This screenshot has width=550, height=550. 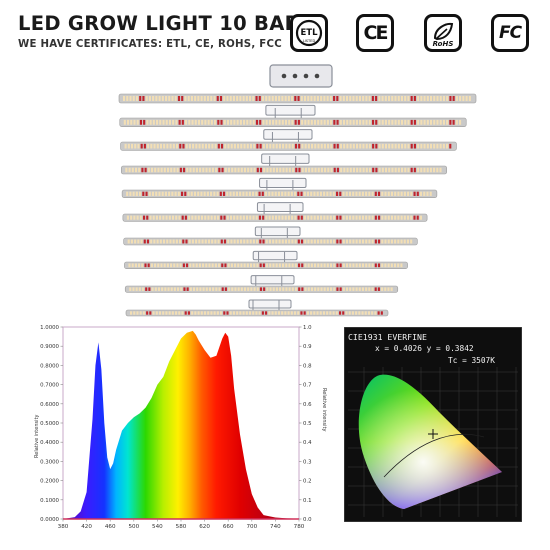 I want to click on x-tick-label: 500, so click(x=133, y=527).